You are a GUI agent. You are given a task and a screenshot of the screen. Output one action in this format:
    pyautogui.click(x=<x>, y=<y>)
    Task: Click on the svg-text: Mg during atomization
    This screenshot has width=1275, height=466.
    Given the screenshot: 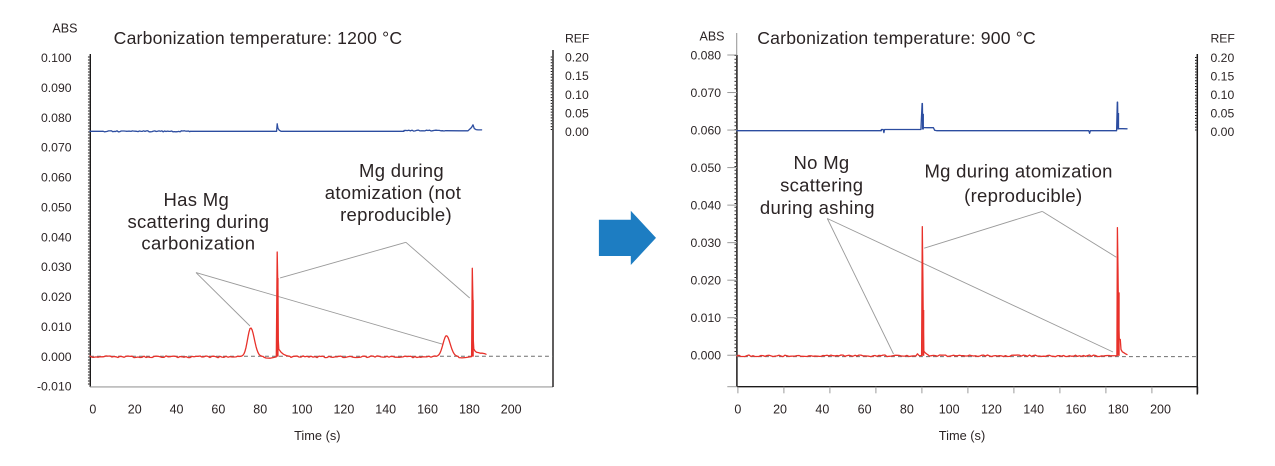 What is the action you would take?
    pyautogui.click(x=1018, y=171)
    